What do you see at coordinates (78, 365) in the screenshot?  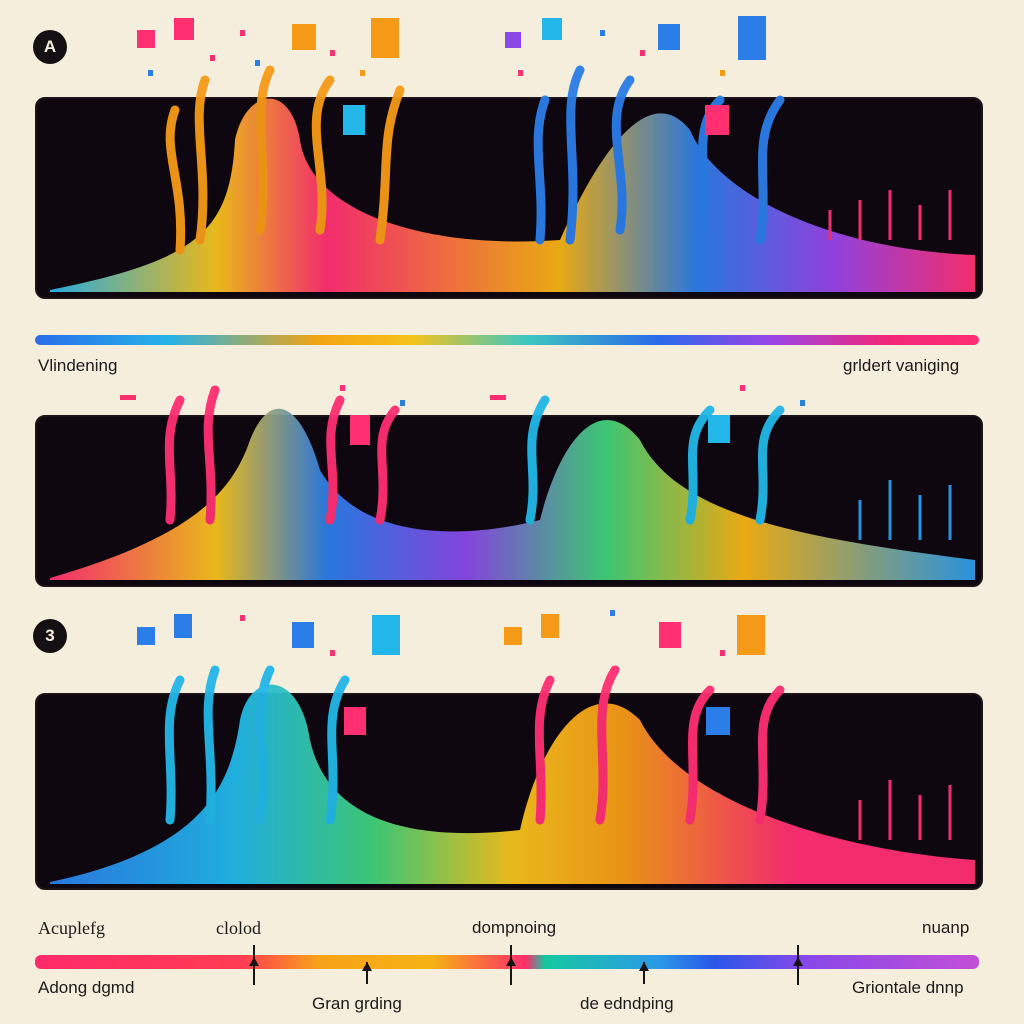 I see `middle-bar-left-label: Vlindening` at bounding box center [78, 365].